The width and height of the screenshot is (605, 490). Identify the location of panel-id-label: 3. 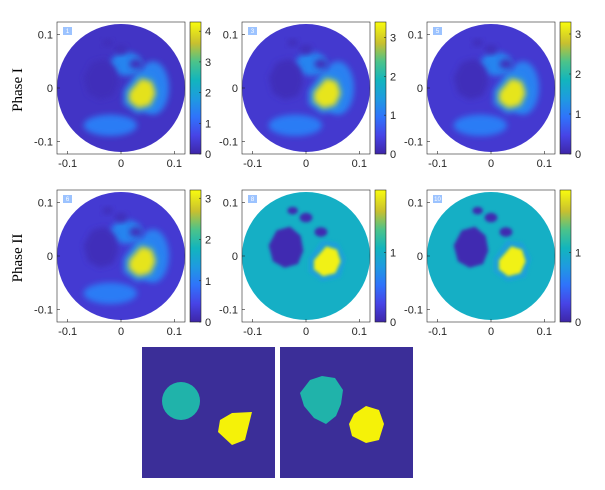
(253, 32).